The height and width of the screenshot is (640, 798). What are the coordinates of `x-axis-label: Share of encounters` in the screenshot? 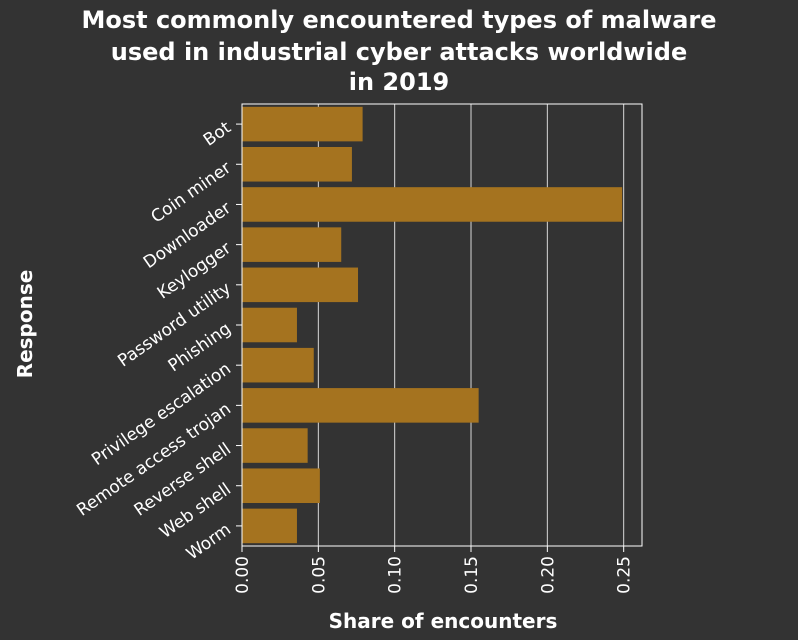 It's located at (443, 621).